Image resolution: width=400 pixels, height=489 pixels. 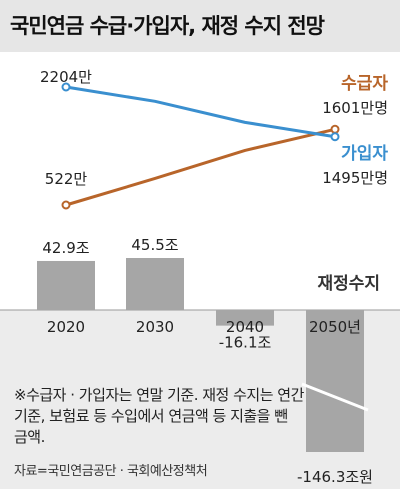 What do you see at coordinates (364, 84) in the screenshot?
I see `series-name-label-0: 수급자` at bounding box center [364, 84].